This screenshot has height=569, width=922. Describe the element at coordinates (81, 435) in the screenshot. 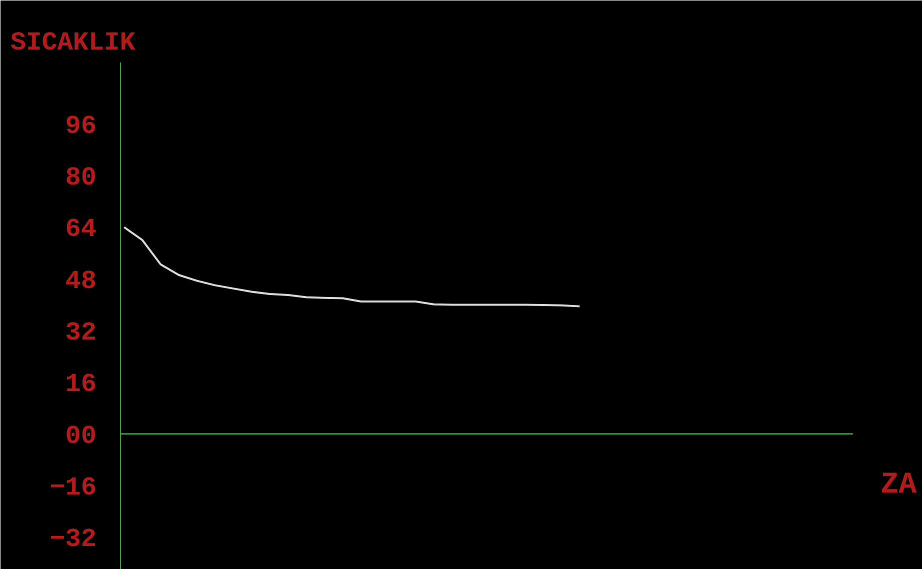

I see `y-tick-label: 00` at that location.